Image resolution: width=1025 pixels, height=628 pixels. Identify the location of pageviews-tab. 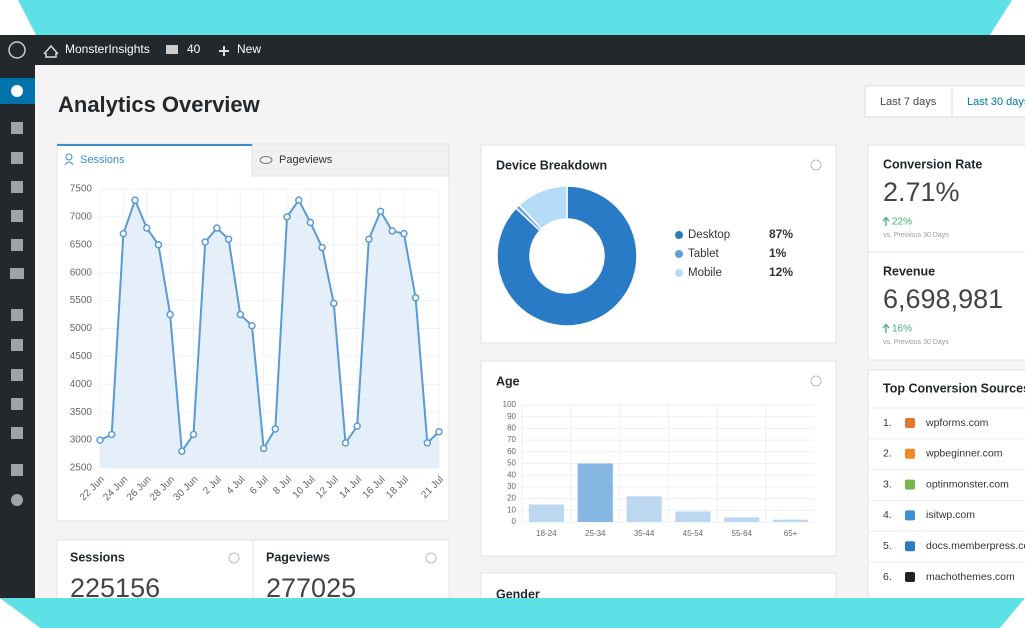
(350, 160).